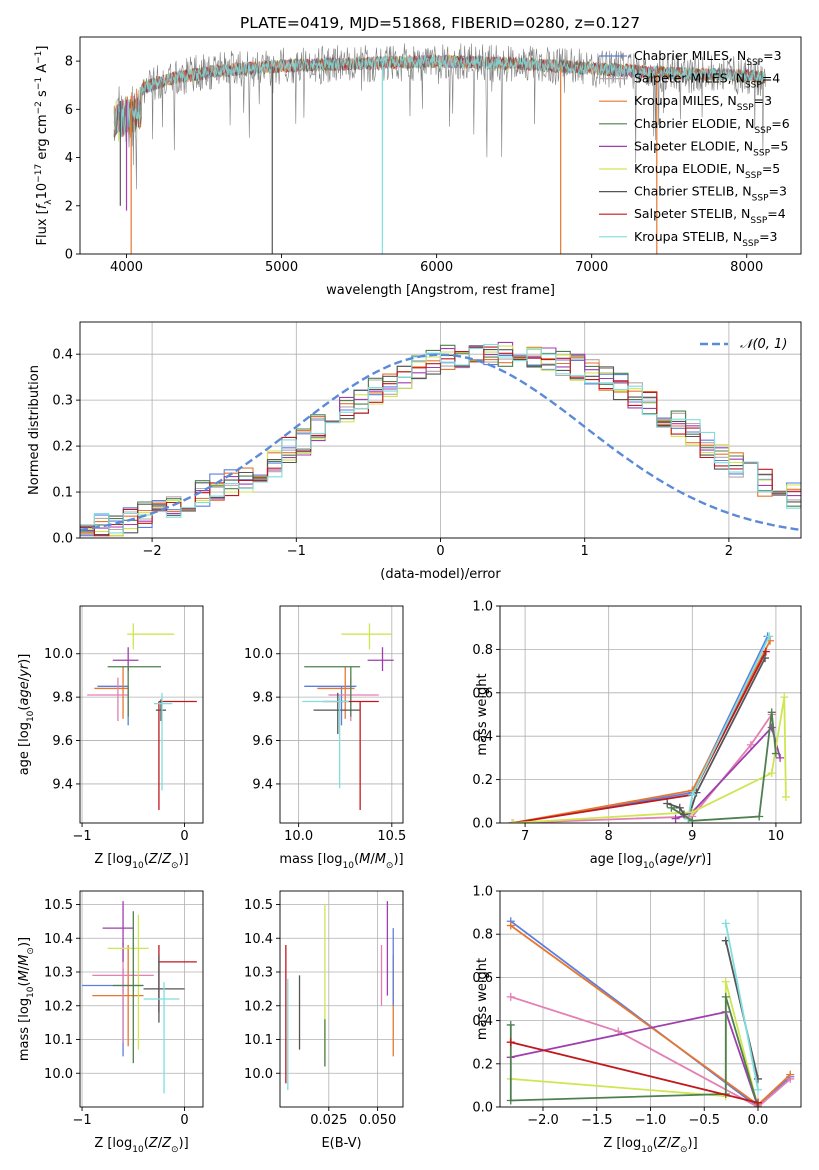 This screenshot has width=819, height=1170. Describe the element at coordinates (58, 1006) in the screenshot. I see `y-tick-label: 10.2` at that location.